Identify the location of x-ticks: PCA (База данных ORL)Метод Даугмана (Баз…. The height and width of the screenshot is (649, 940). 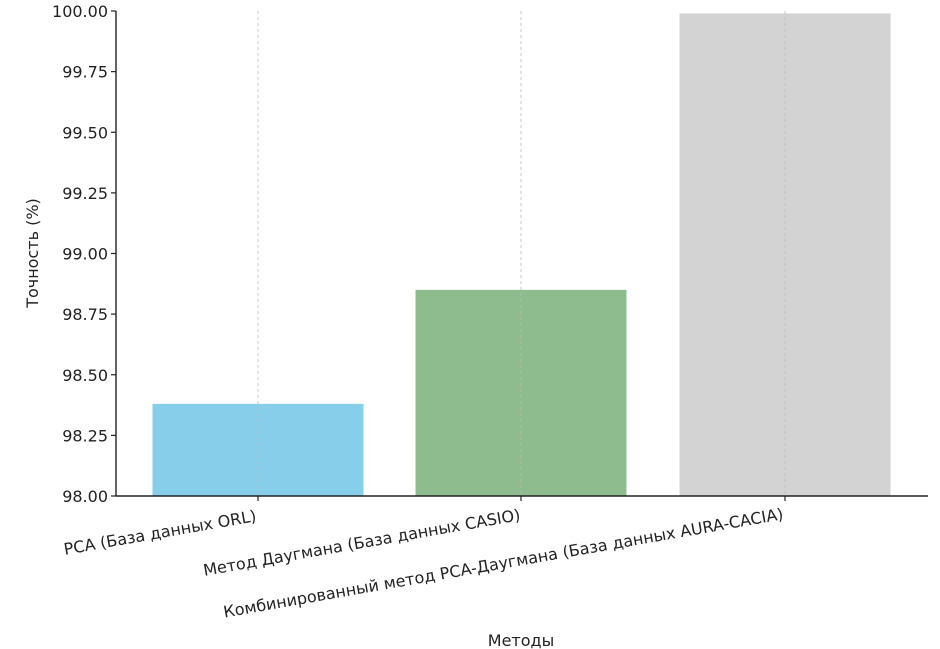
(424, 559).